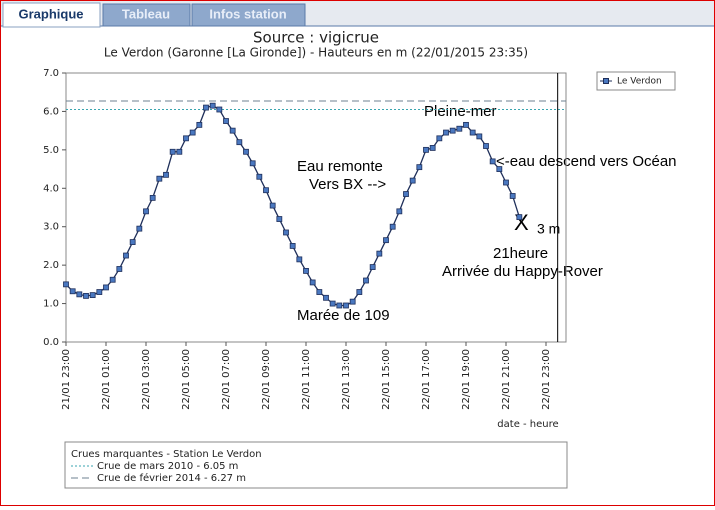 This screenshot has width=715, height=510. What do you see at coordinates (66, 379) in the screenshot?
I see `x-tick-label: 21/01 23:00` at bounding box center [66, 379].